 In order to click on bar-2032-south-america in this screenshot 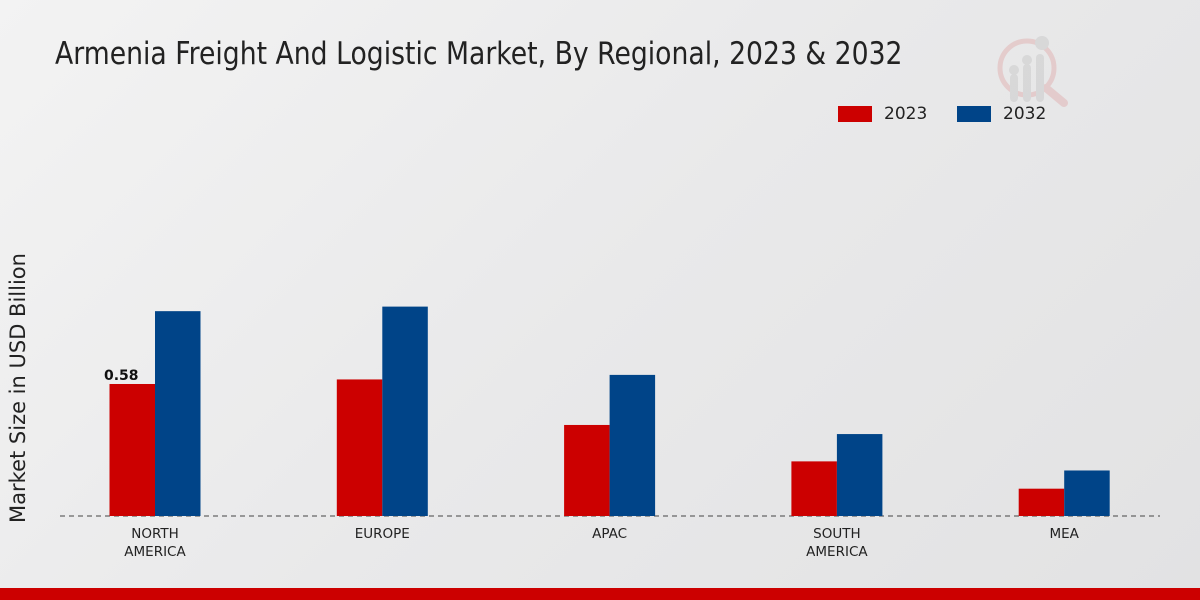, I will do `click(859, 475)`.